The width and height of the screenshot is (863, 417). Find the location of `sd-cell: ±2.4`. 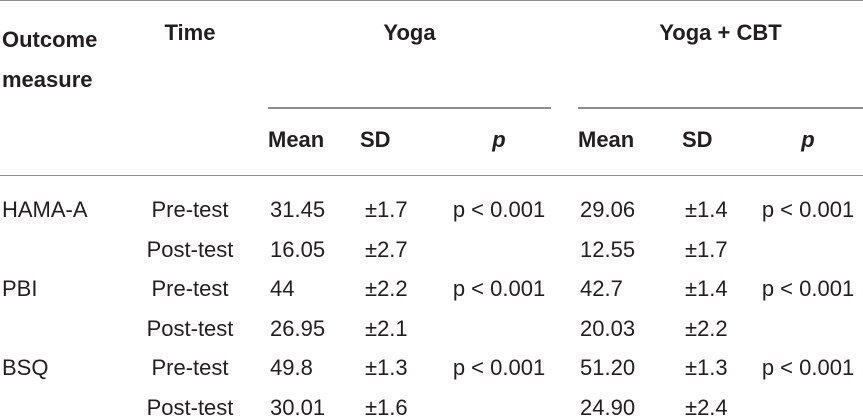

sd-cell: ±2.4 is located at coordinates (706, 405).